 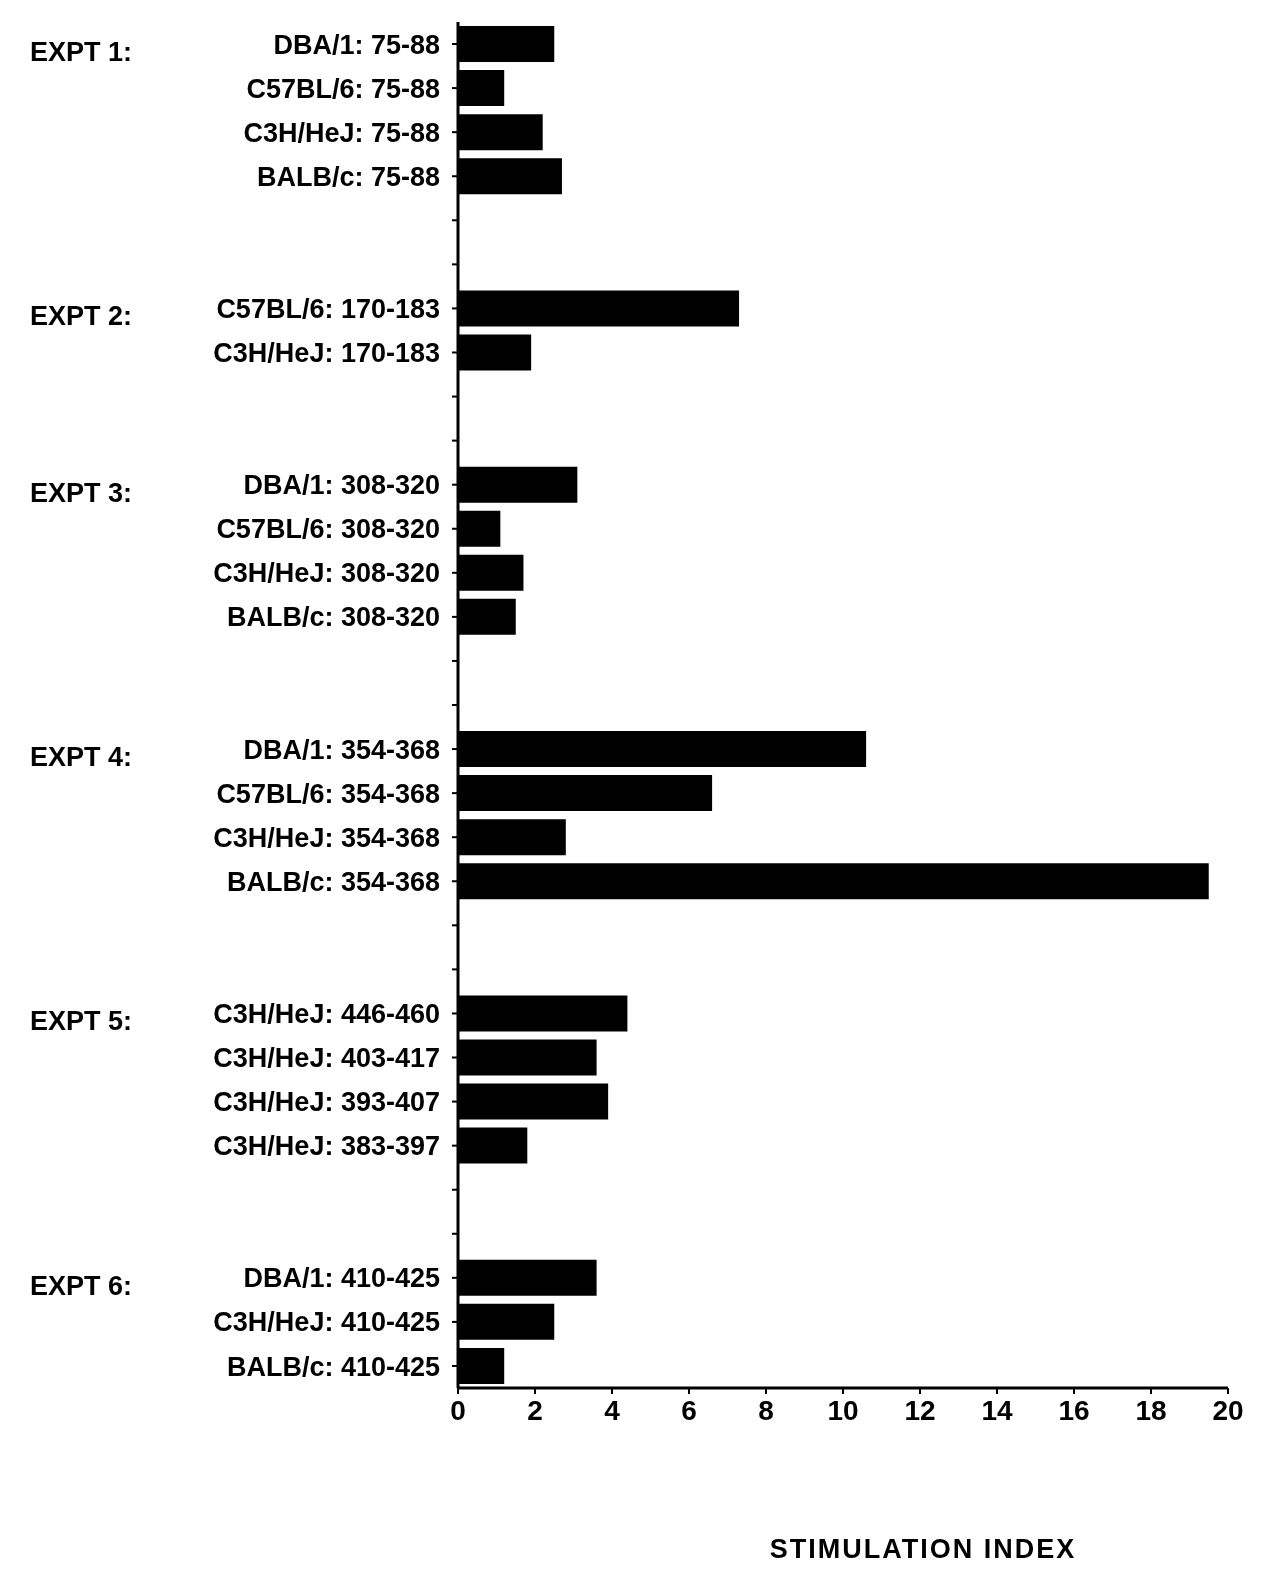 What do you see at coordinates (341, 749) in the screenshot?
I see `y-tick-label: DBA/1: 354-368` at bounding box center [341, 749].